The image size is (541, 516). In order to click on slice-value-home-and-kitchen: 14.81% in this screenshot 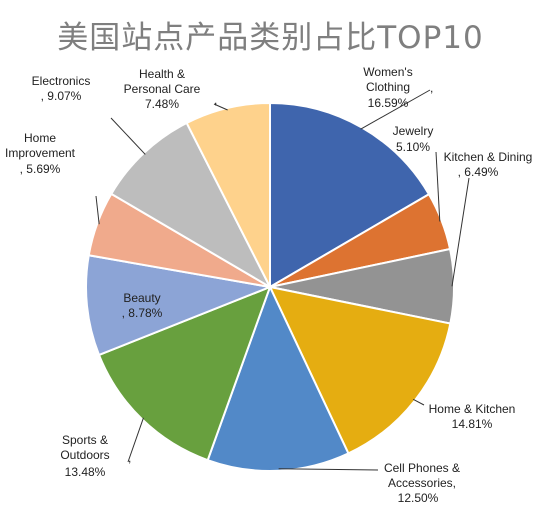, I will do `click(472, 424)`.